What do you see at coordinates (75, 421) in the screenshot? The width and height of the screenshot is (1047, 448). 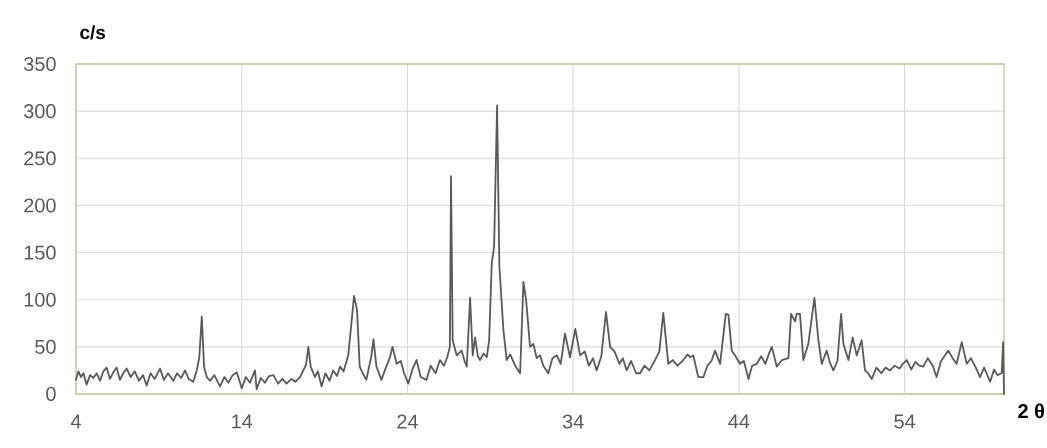 I see `x-tick-label: 4` at bounding box center [75, 421].